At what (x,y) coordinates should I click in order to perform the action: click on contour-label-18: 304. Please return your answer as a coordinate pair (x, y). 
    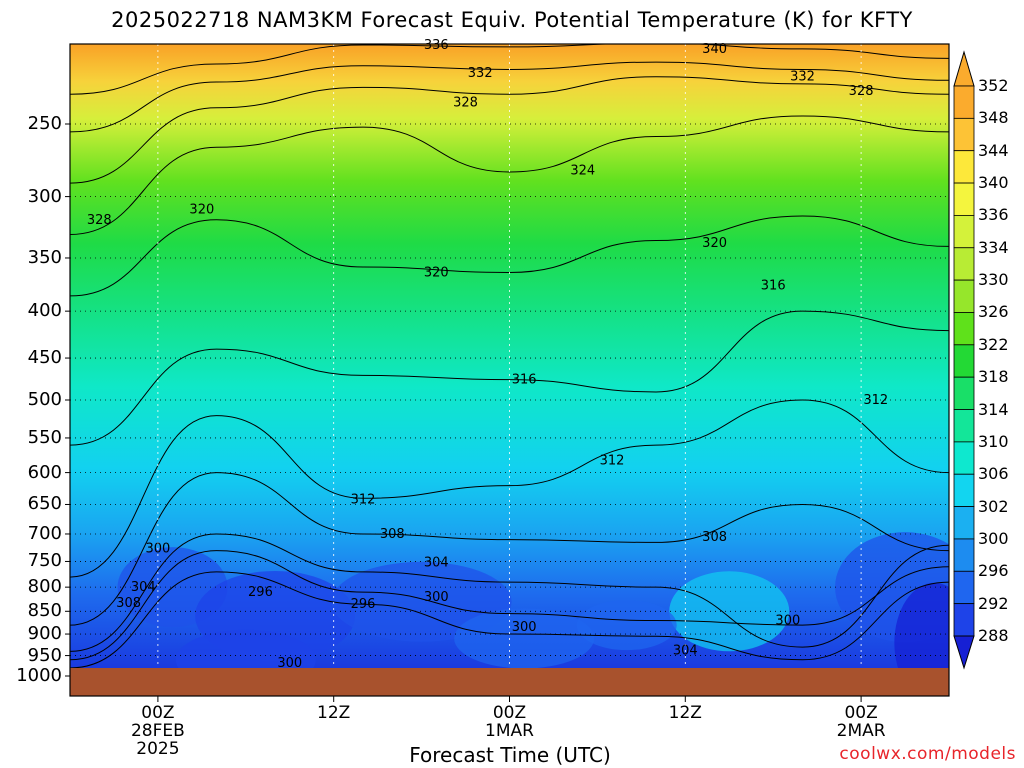
    Looking at the image, I should click on (436, 563).